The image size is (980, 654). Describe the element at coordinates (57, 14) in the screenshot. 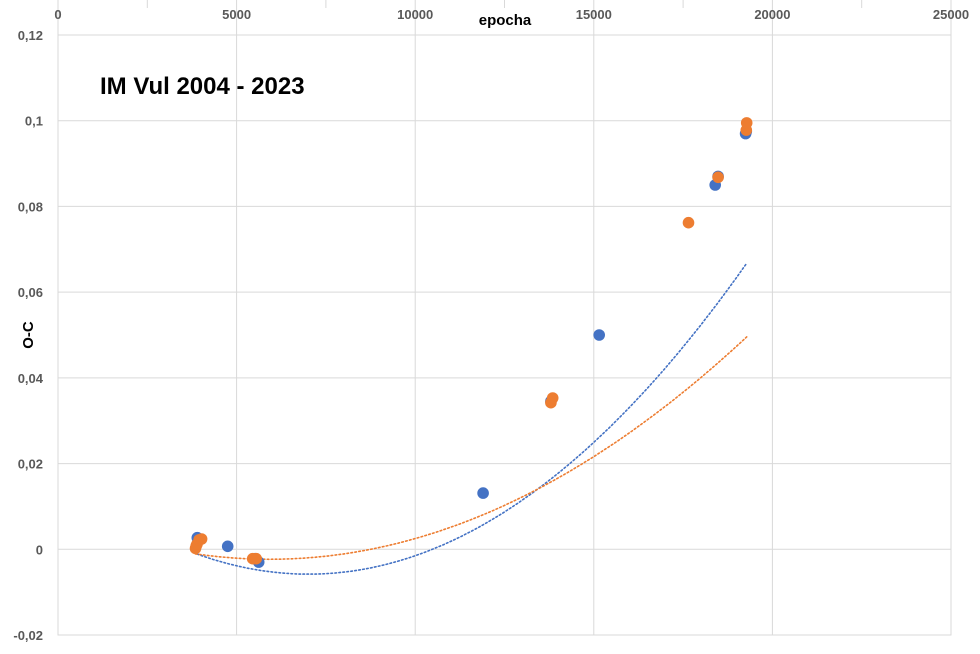

I see `x-tick-label: 0` at that location.